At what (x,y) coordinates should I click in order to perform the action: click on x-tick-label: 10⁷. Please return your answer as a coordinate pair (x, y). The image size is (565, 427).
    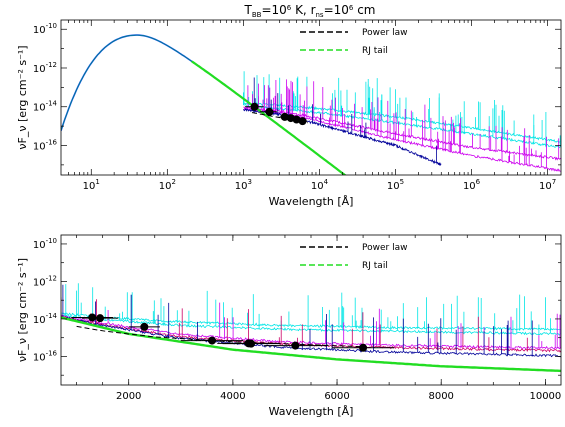
    Looking at the image, I should click on (547, 185).